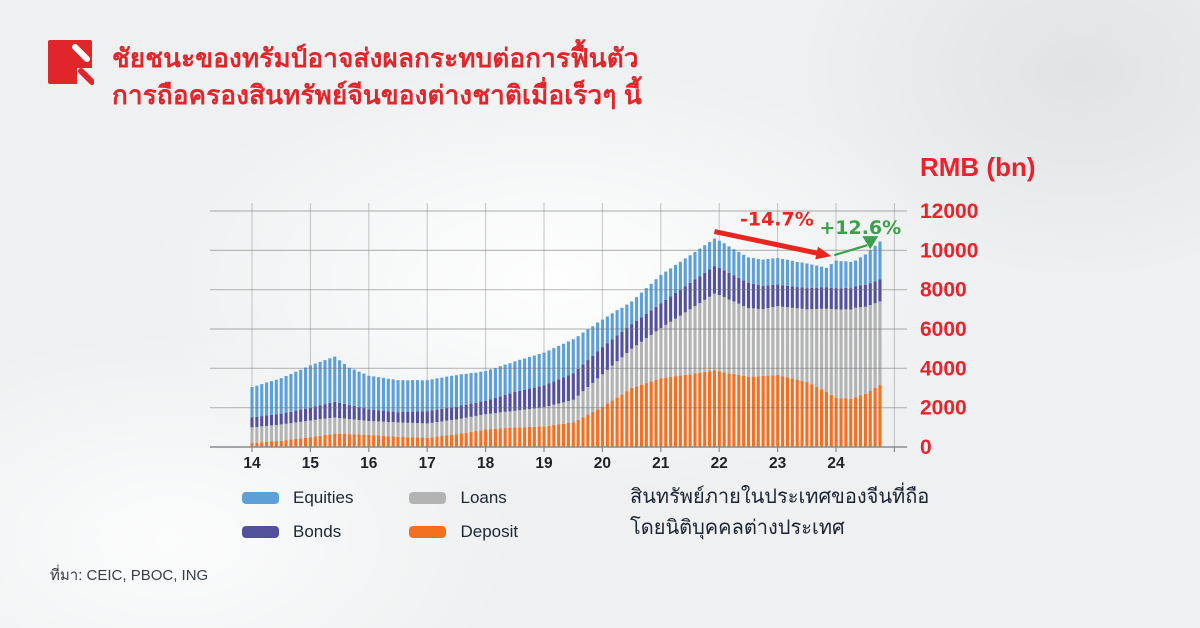  Describe the element at coordinates (850, 250) in the screenshot. I see `rebound-line` at that location.